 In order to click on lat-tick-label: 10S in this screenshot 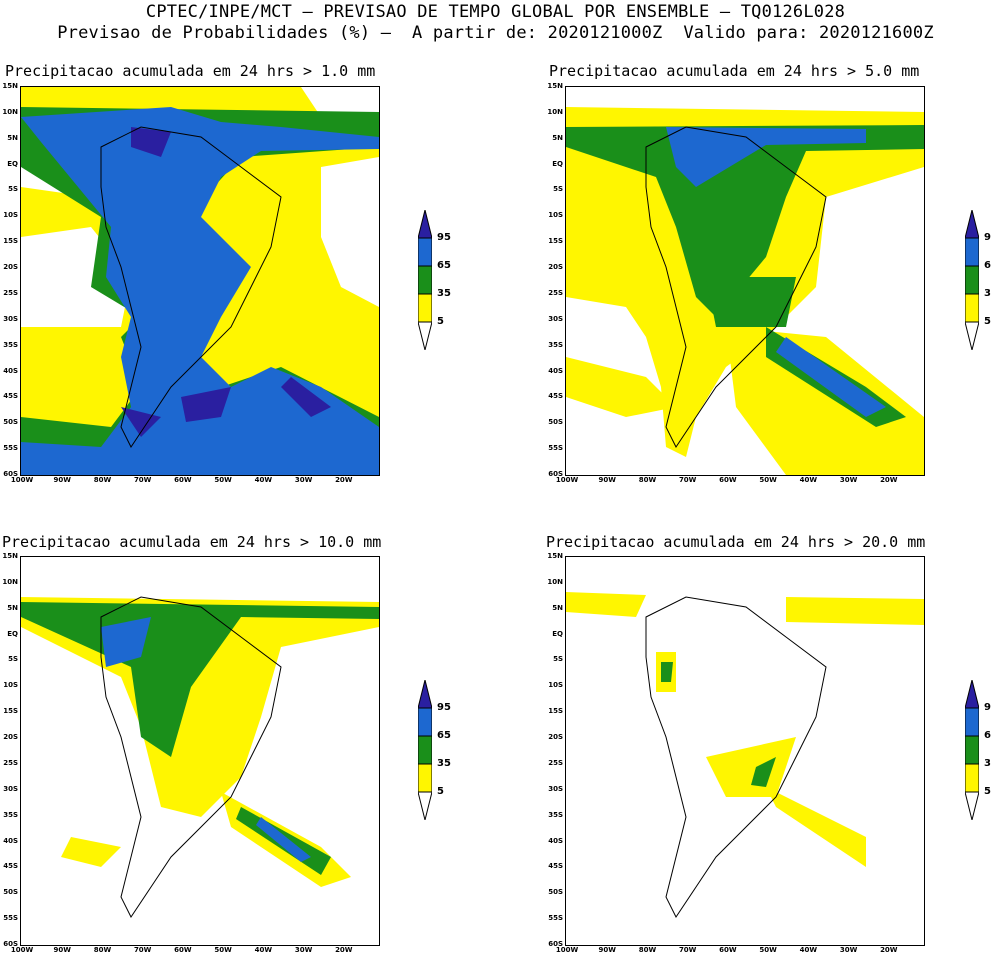, I will do `click(10, 685)`.